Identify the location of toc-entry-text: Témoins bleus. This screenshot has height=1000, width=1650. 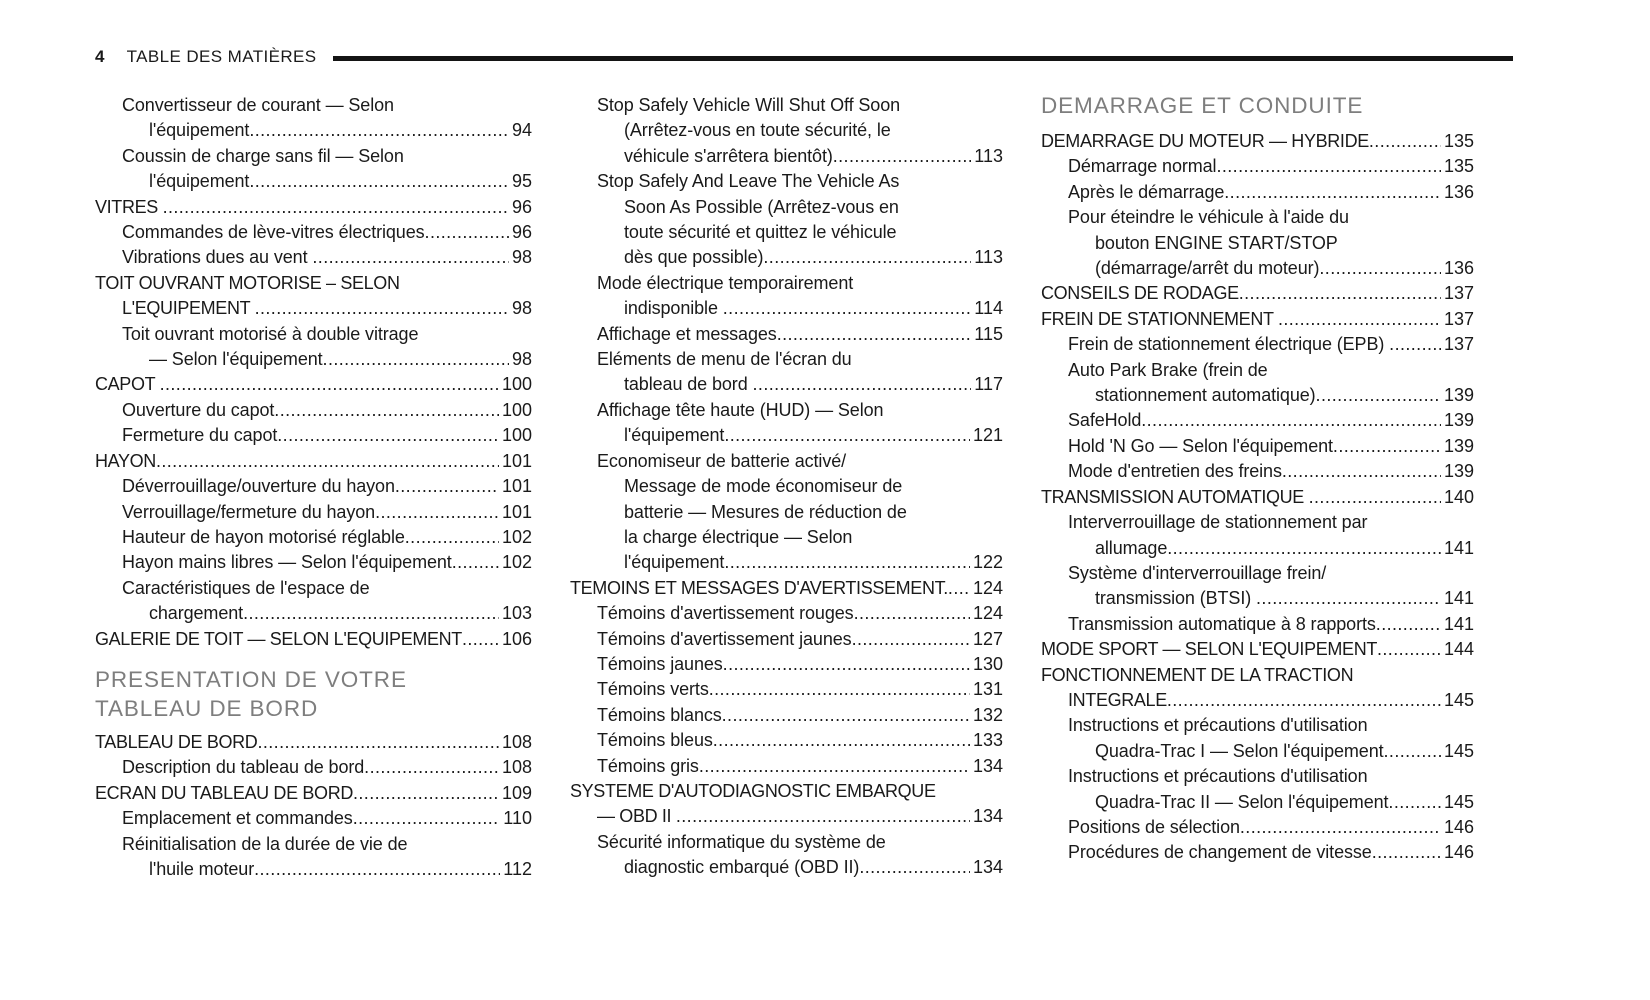
(655, 740).